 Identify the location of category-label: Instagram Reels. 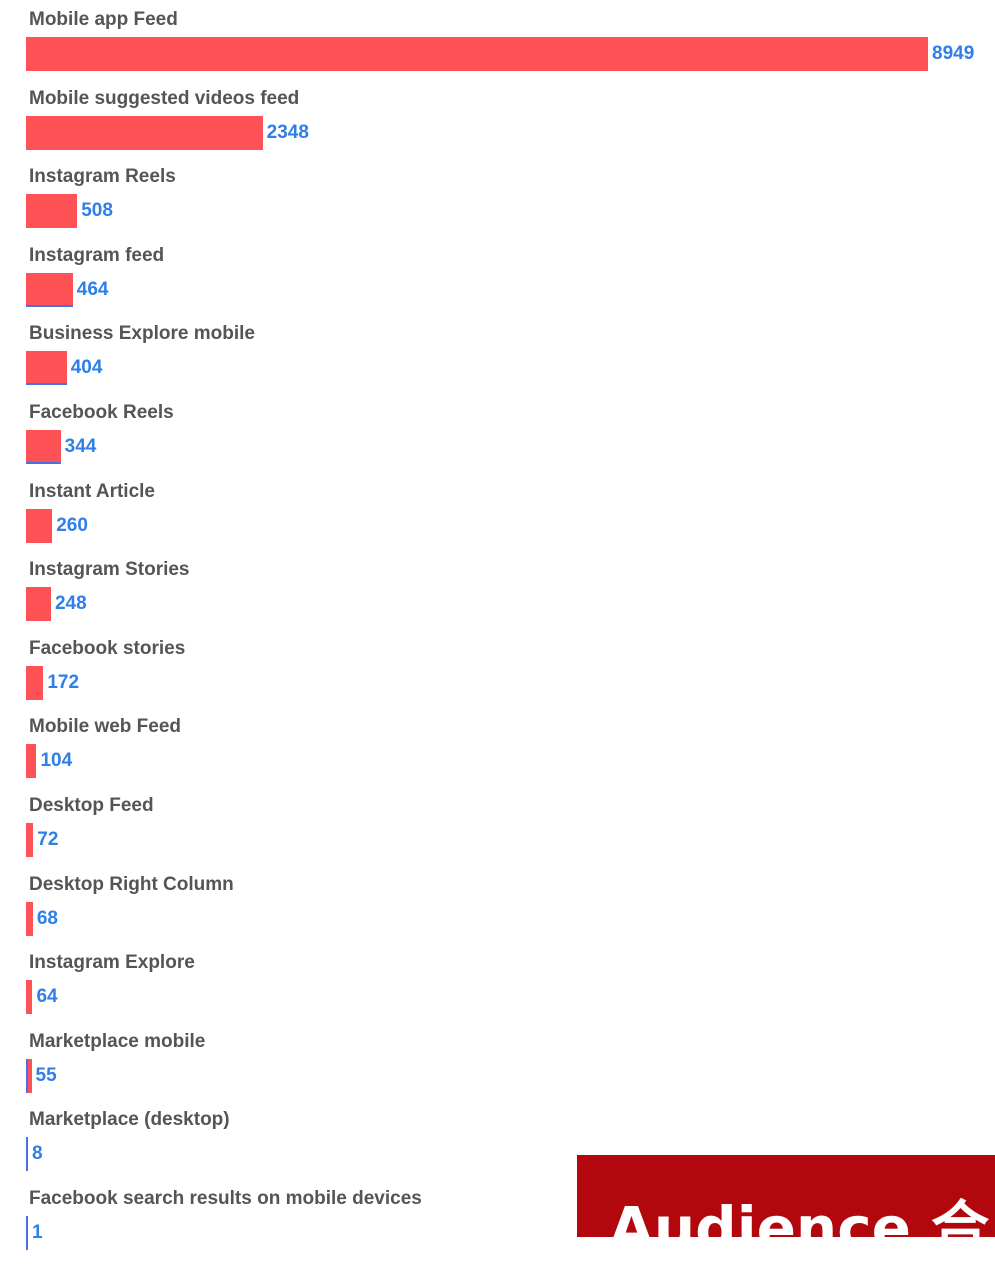
(102, 177).